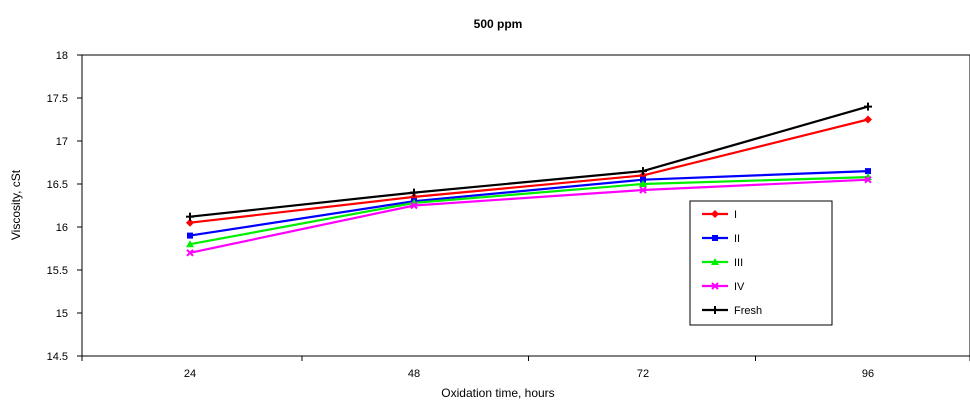 This screenshot has width=970, height=403. Describe the element at coordinates (525, 368) in the screenshot. I see `x-axis: 24 48 72 96` at that location.